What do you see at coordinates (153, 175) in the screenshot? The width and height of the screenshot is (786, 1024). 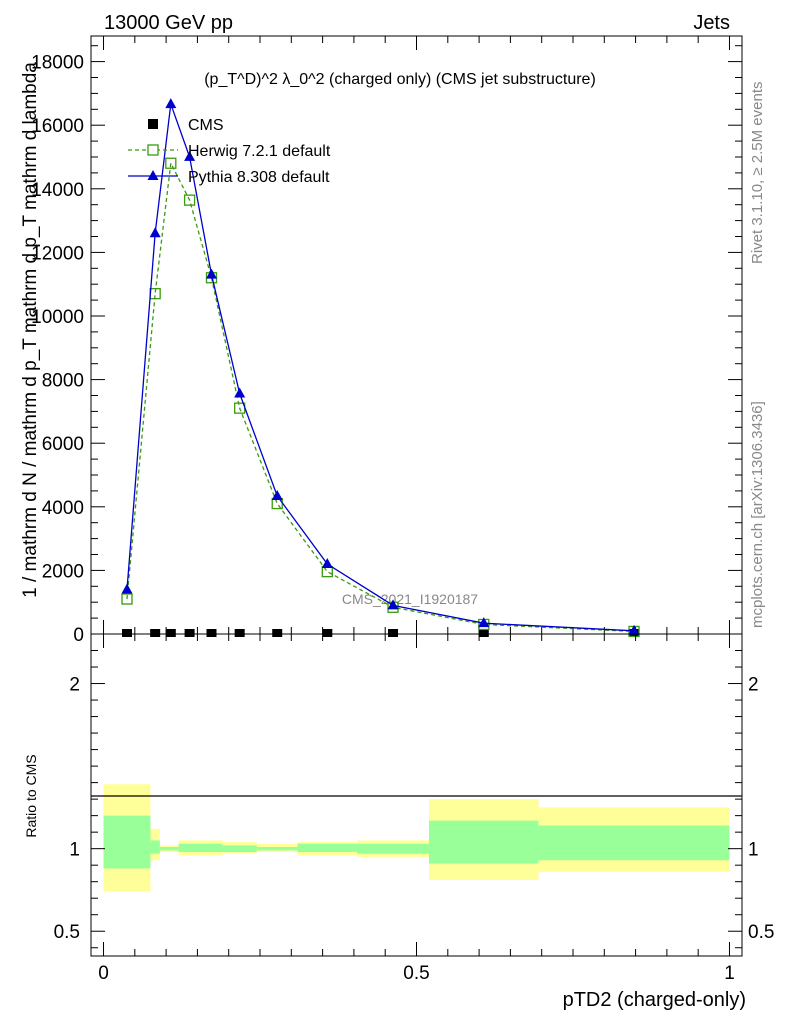 I see `legend-marker-pythia` at bounding box center [153, 175].